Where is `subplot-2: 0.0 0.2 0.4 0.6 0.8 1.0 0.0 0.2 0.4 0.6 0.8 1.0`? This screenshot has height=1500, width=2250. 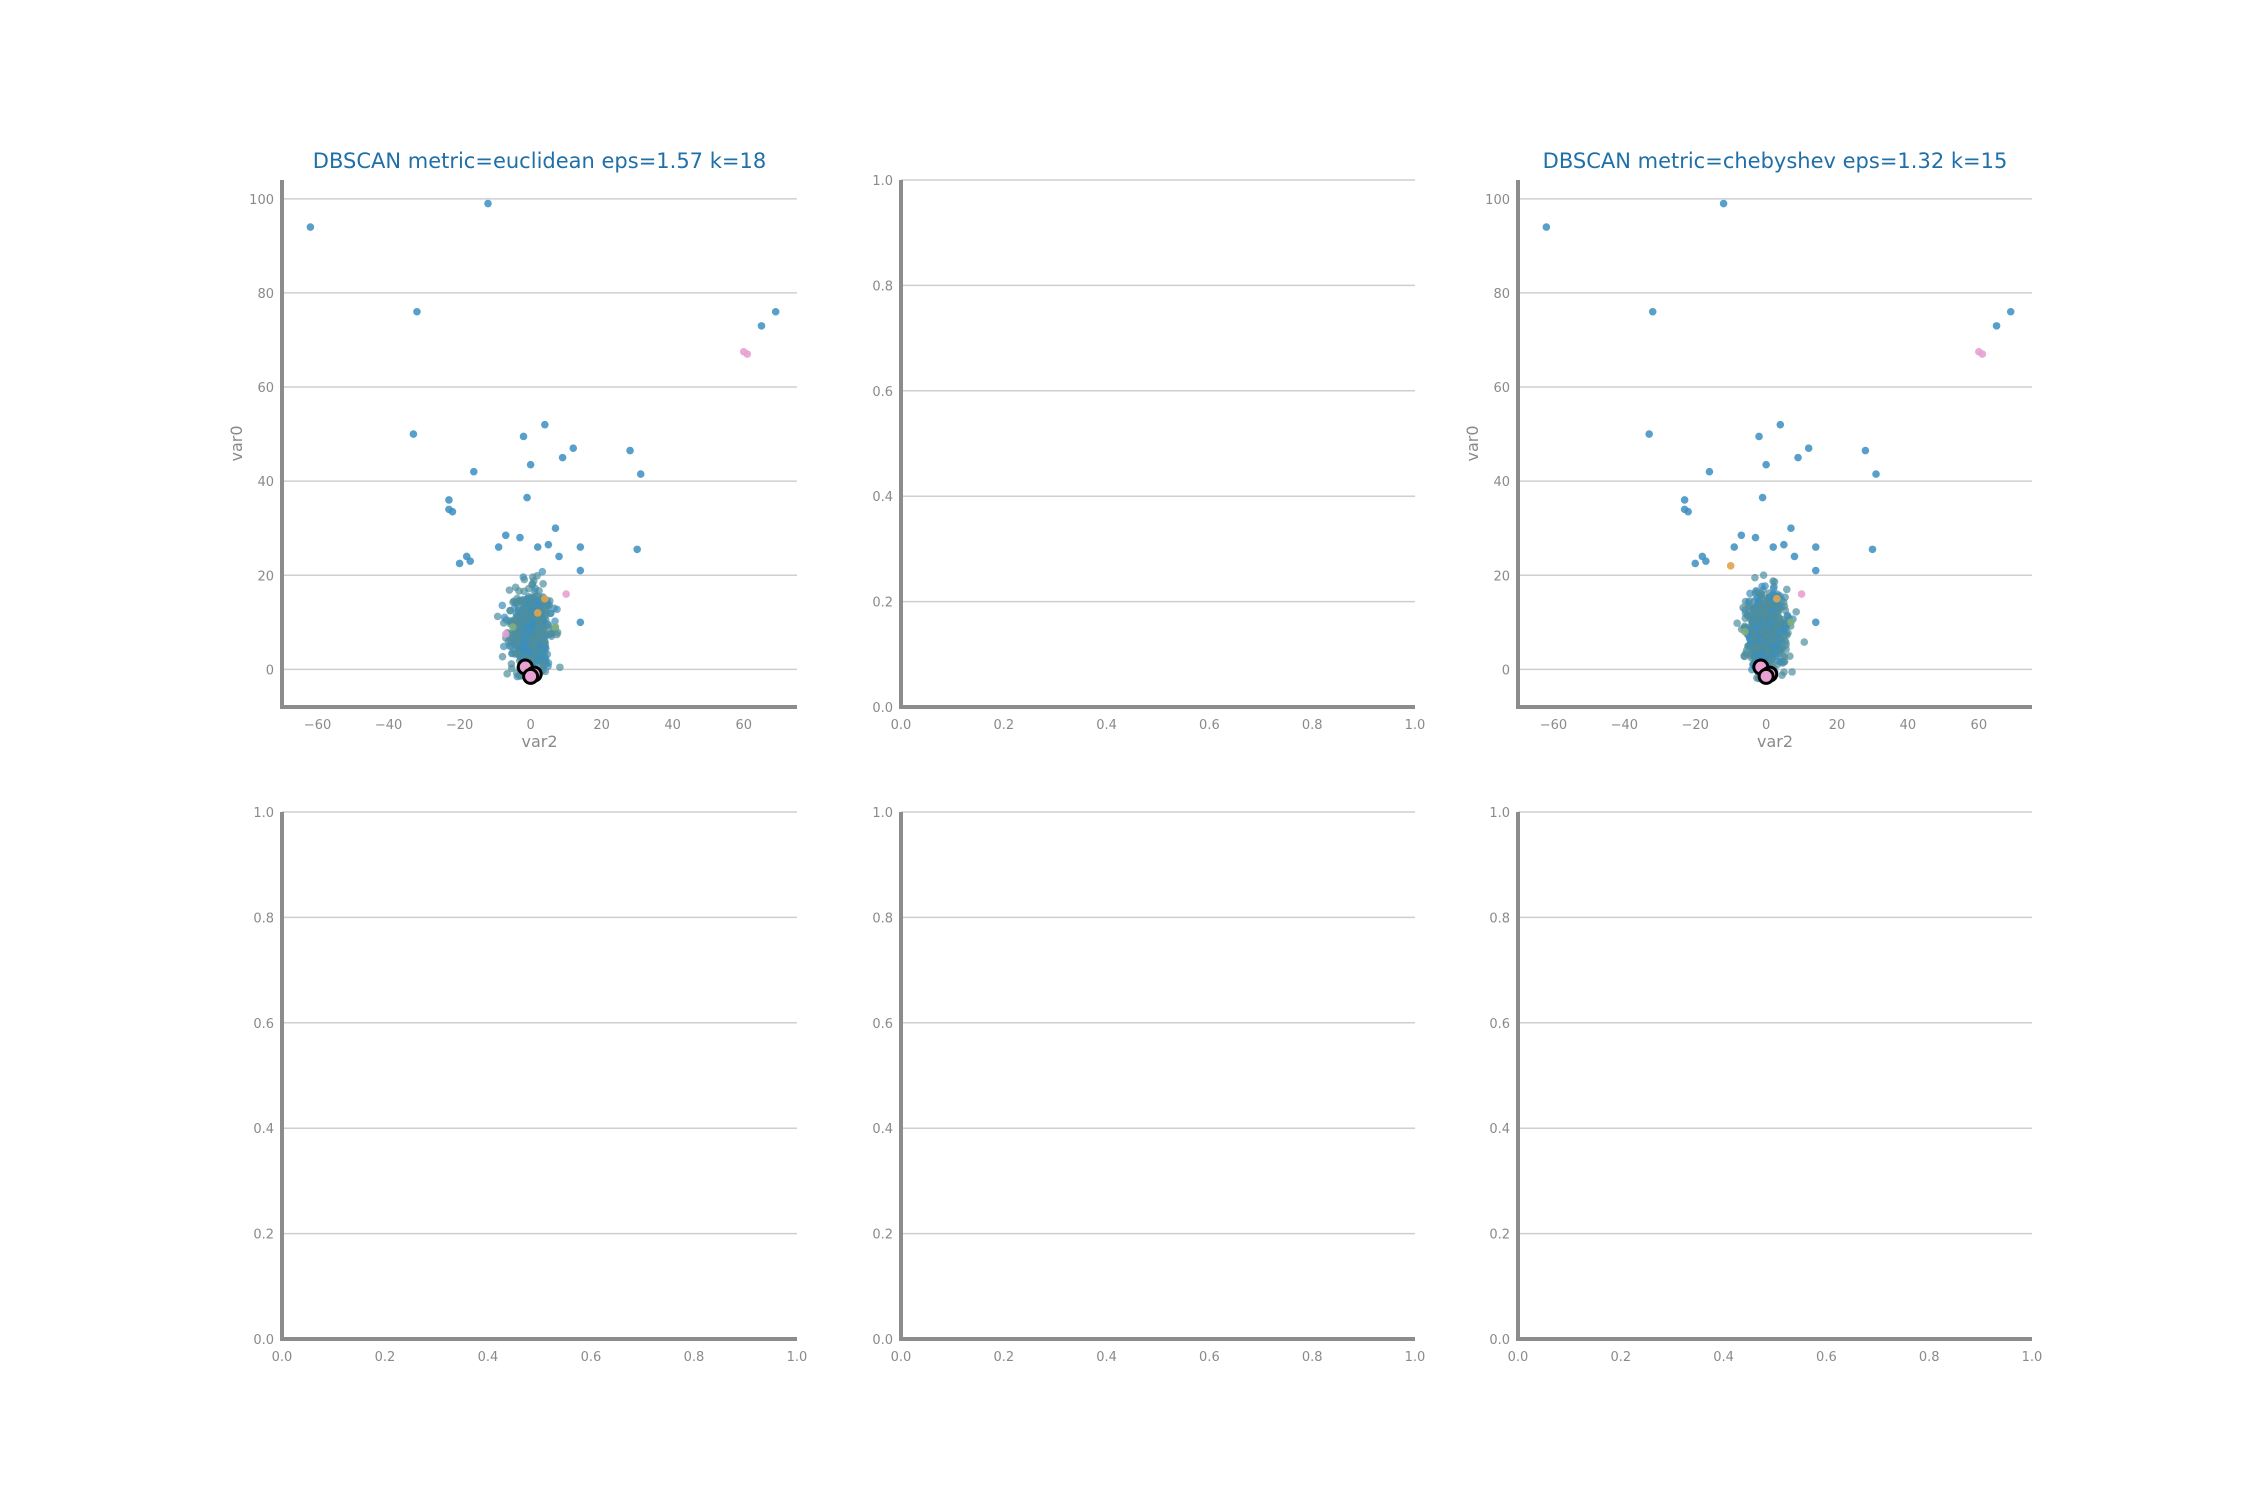 subplot-2: 0.0 0.2 0.4 0.6 0.8 1.0 0.0 0.2 0.4 0.6 0.8 1.0 is located at coordinates (1148, 453).